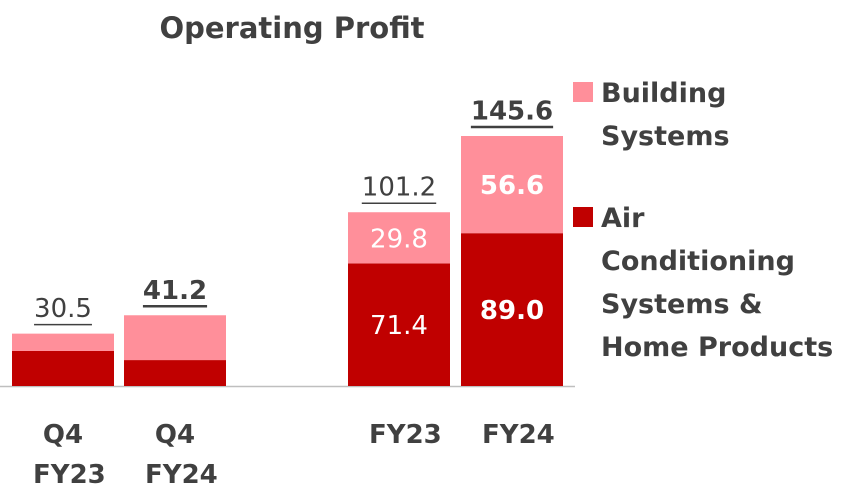 The height and width of the screenshot is (495, 844). Describe the element at coordinates (291, 28) in the screenshot. I see `chart-title: Operating Profit` at that location.